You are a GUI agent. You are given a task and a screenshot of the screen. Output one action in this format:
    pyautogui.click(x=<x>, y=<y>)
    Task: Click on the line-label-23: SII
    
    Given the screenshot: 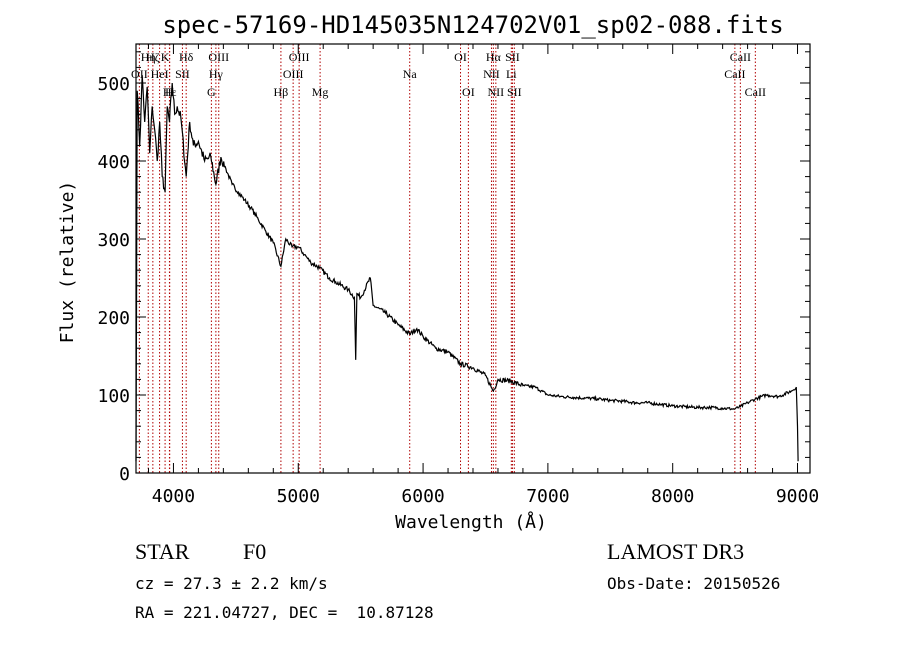 What is the action you would take?
    pyautogui.click(x=512, y=57)
    